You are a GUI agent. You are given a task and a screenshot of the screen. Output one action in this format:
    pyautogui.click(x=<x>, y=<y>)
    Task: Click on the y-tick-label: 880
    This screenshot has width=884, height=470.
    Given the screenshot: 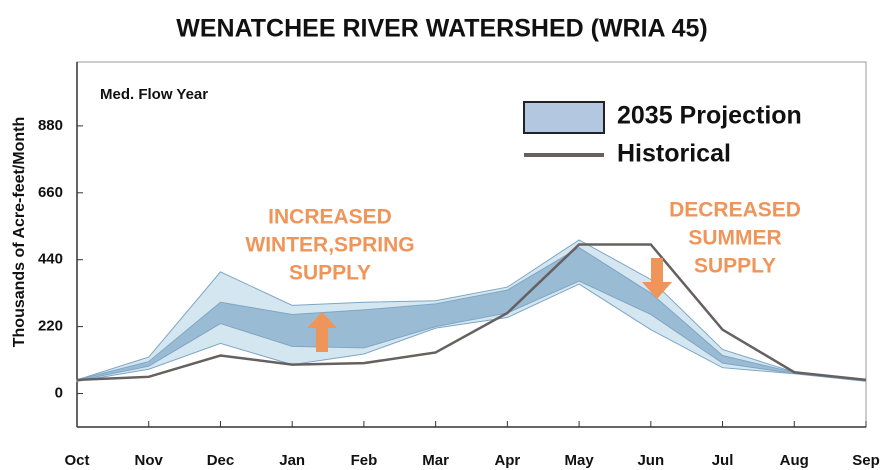 What is the action you would take?
    pyautogui.click(x=50, y=125)
    